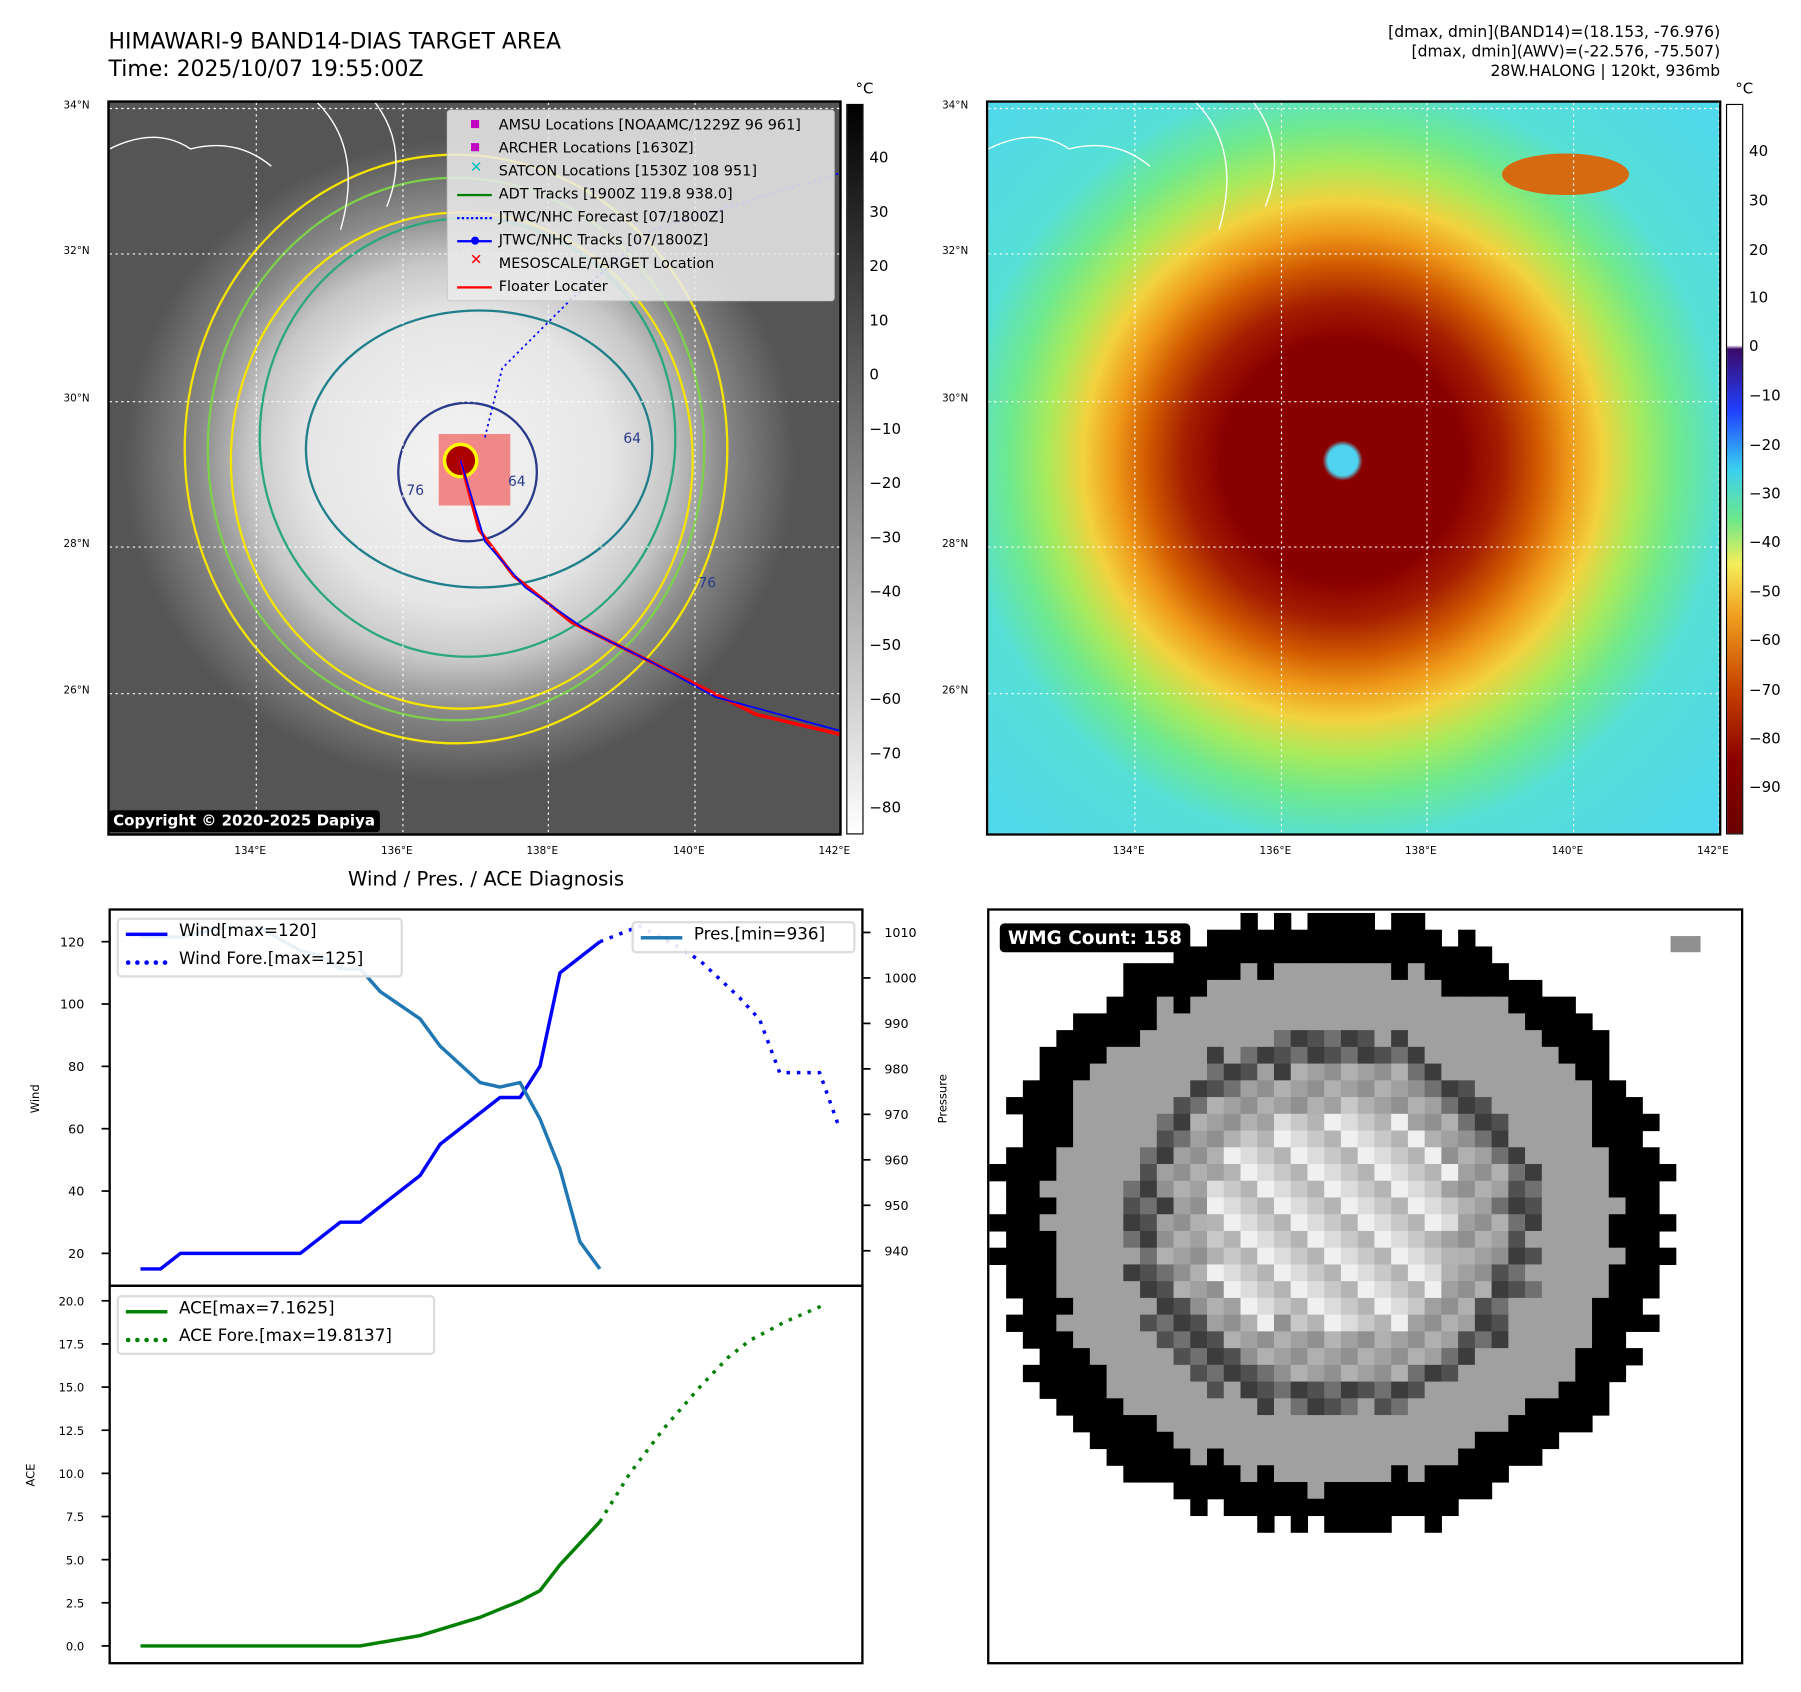  Describe the element at coordinates (474, 148) in the screenshot. I see `square-symbol-icon` at that location.